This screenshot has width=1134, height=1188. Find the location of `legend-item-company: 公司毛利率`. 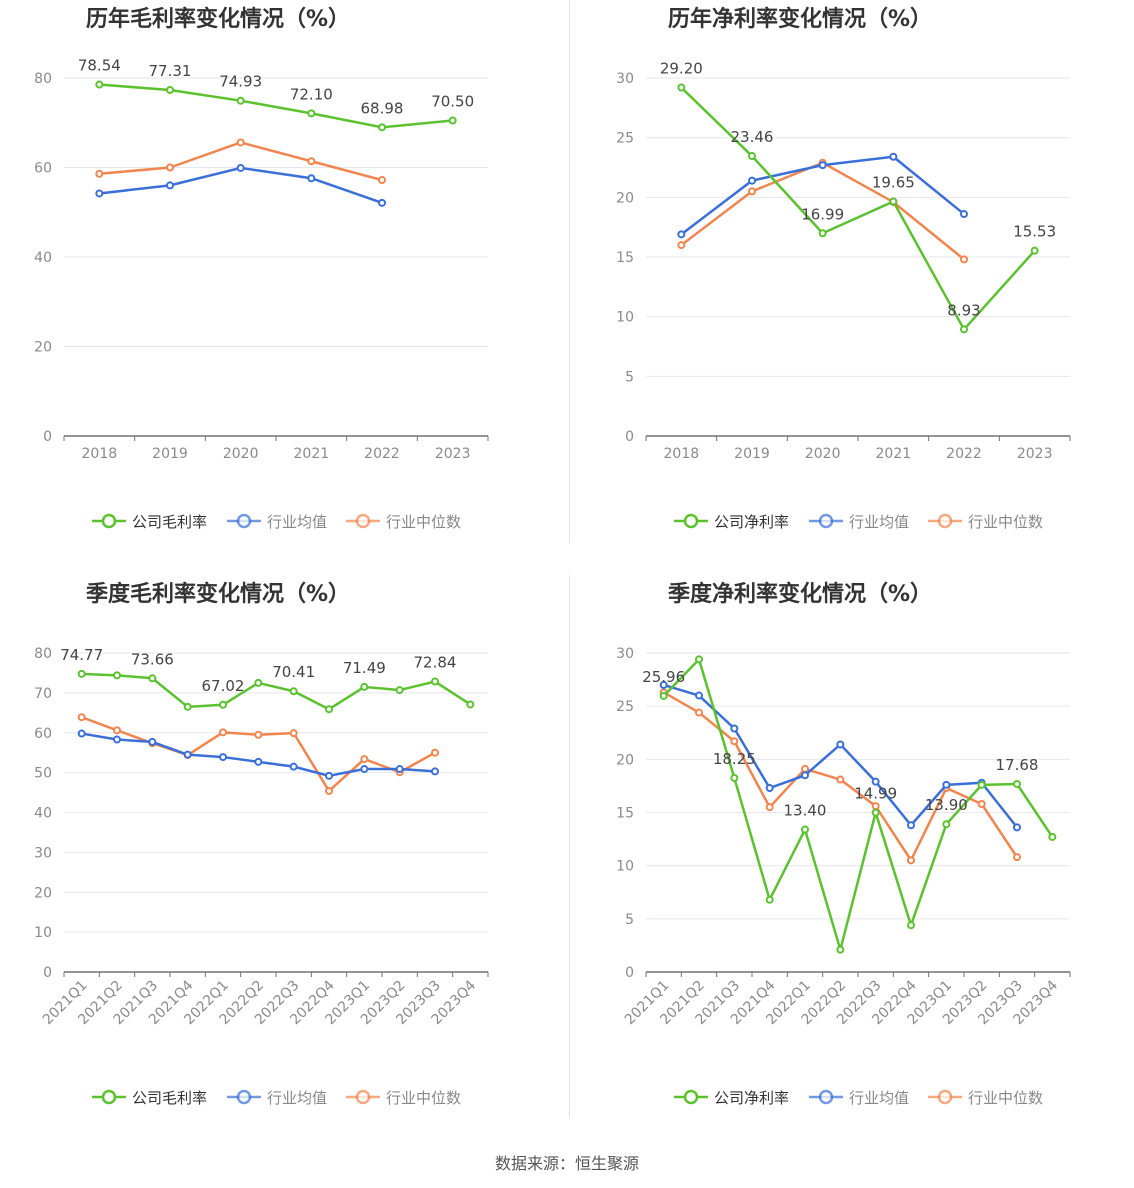

legend-item-company: 公司毛利率 is located at coordinates (149, 1098).